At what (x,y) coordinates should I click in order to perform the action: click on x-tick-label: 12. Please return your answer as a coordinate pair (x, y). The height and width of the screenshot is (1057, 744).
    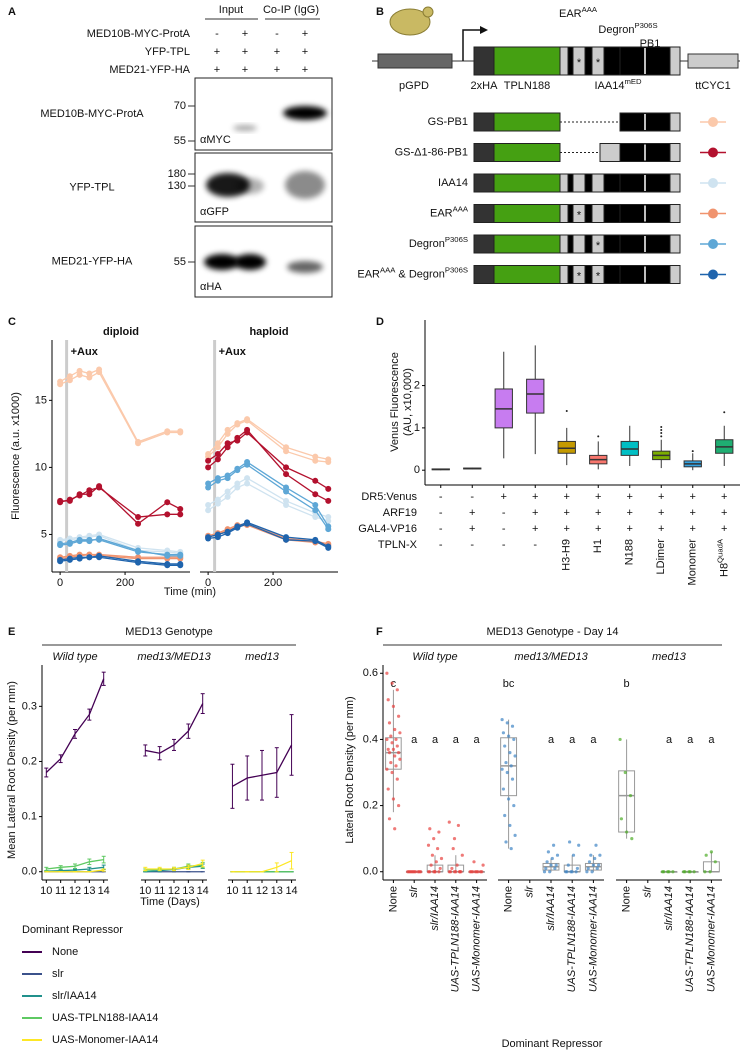
    Looking at the image, I should click on (174, 891).